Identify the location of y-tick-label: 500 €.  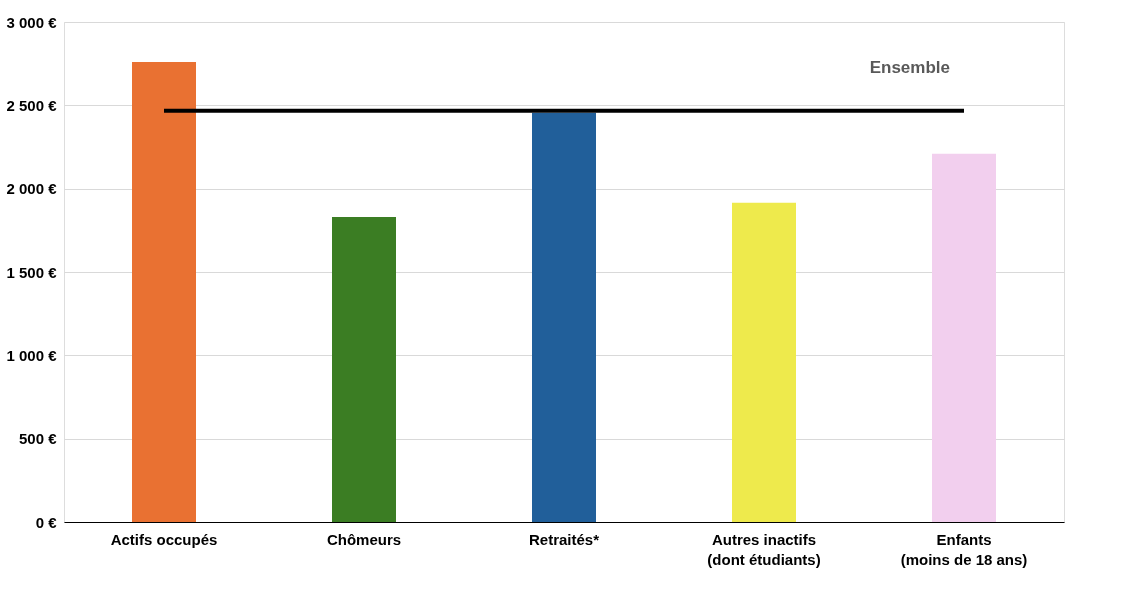
(38, 439).